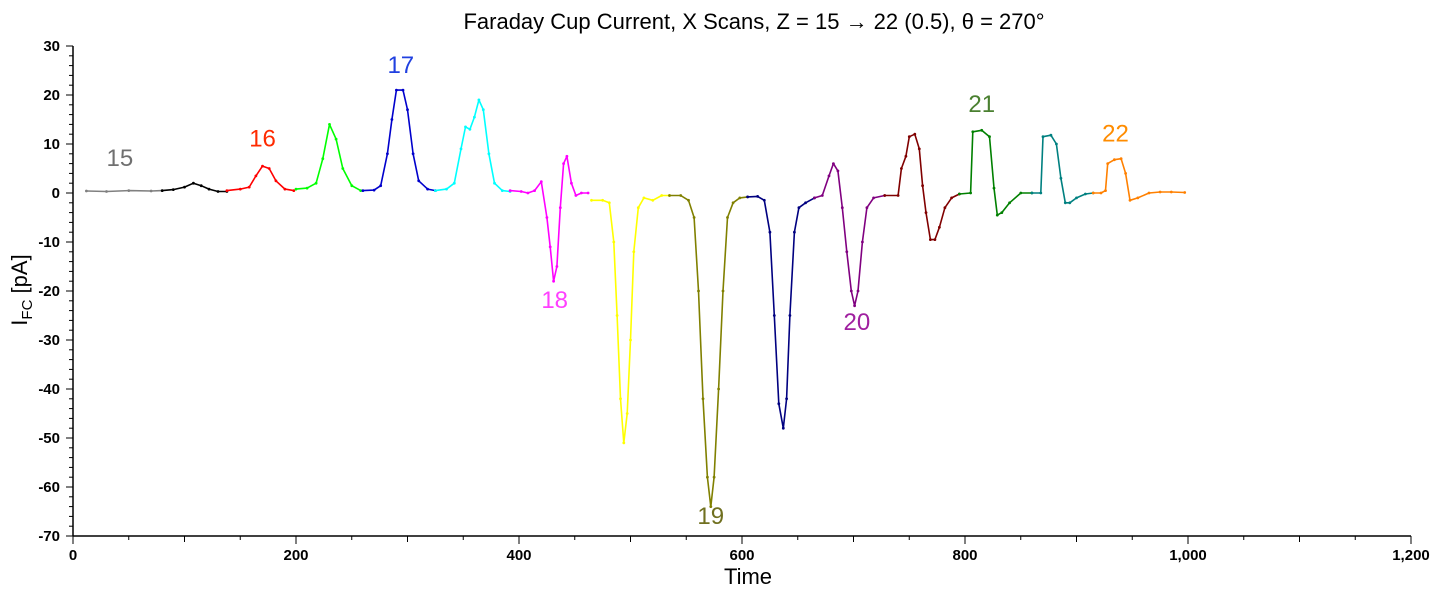 This screenshot has height=598, width=1437. Describe the element at coordinates (856, 322) in the screenshot. I see `annotation-label: 20` at that location.